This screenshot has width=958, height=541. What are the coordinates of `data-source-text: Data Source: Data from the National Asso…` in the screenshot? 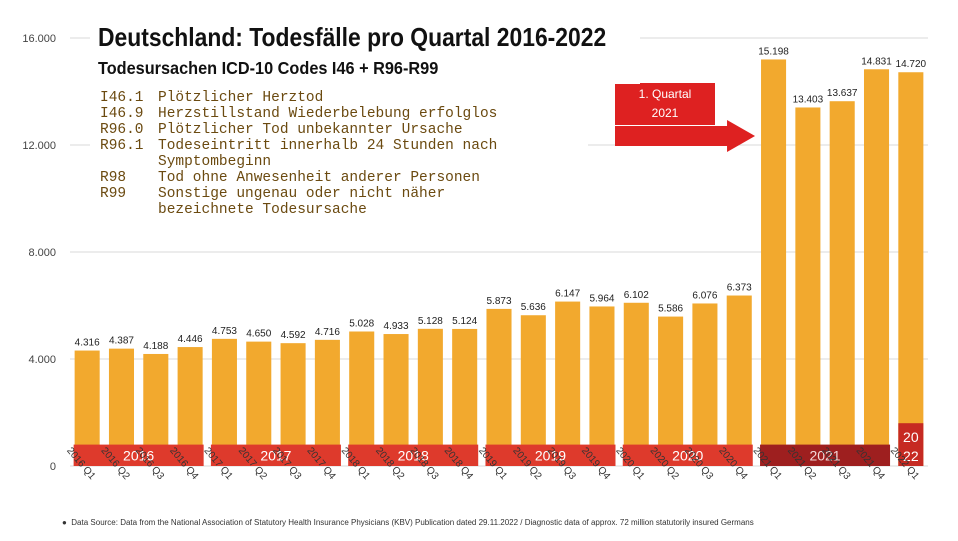 It's located at (412, 522).